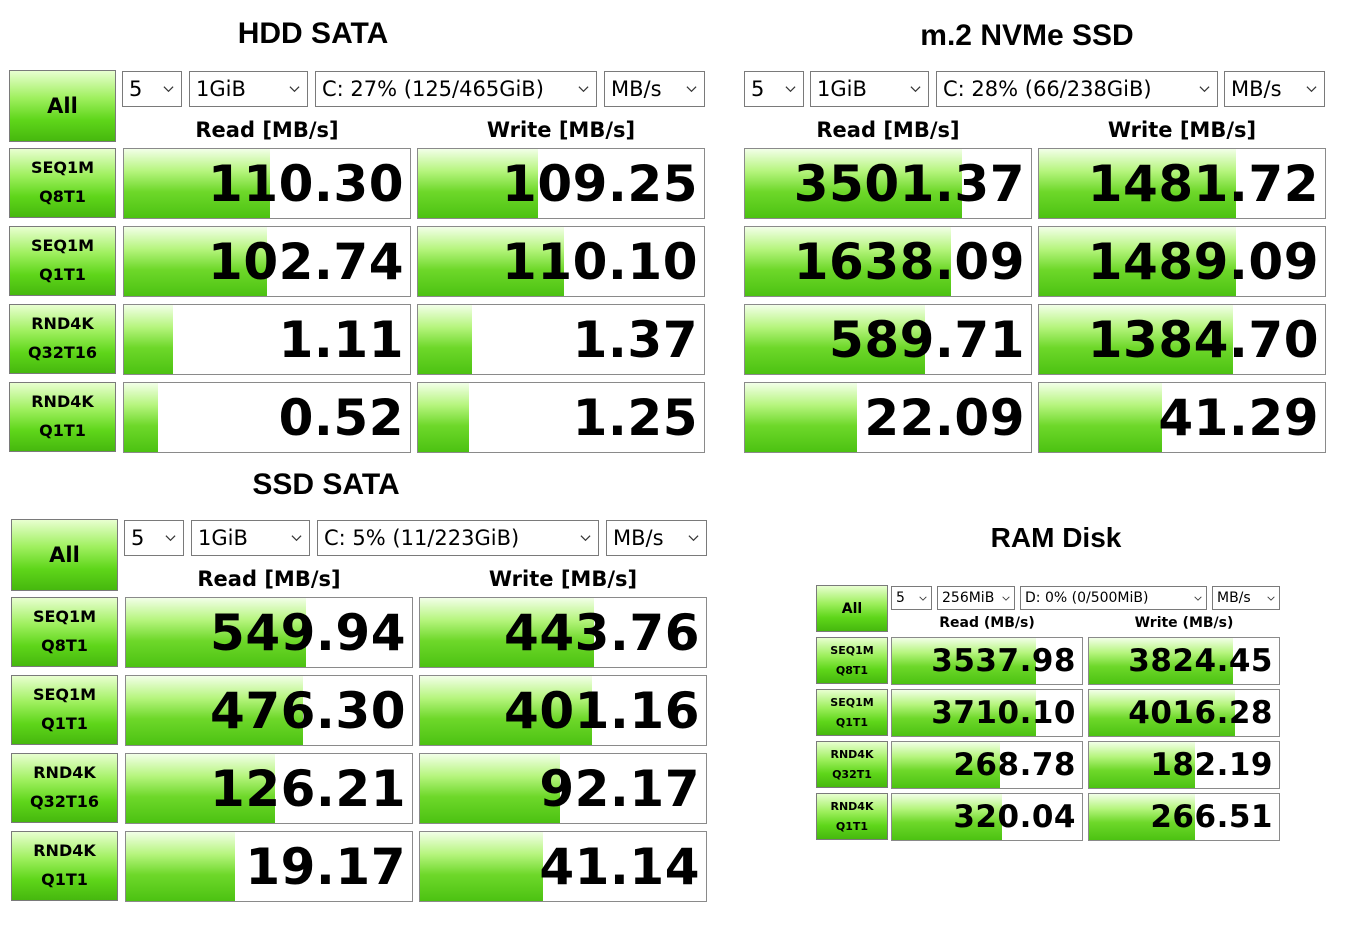 Image resolution: width=1350 pixels, height=950 pixels. I want to click on write-speed-value: 110.10, so click(600, 261).